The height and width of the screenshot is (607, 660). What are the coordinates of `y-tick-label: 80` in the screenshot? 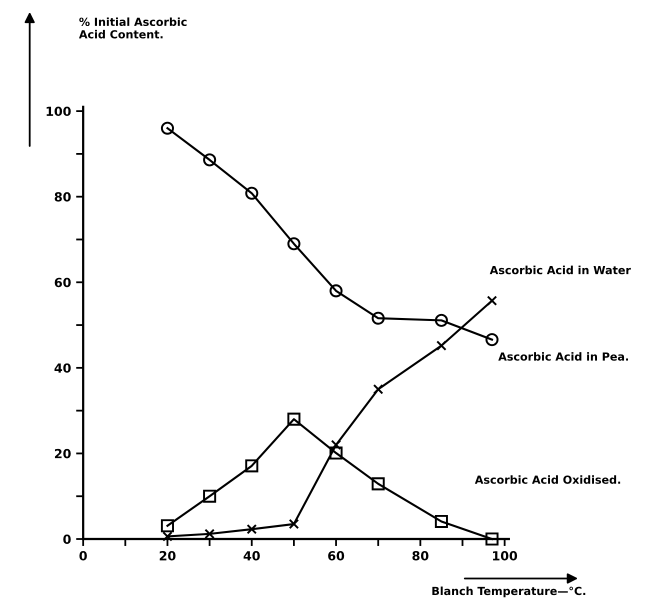 It's located at (62, 197).